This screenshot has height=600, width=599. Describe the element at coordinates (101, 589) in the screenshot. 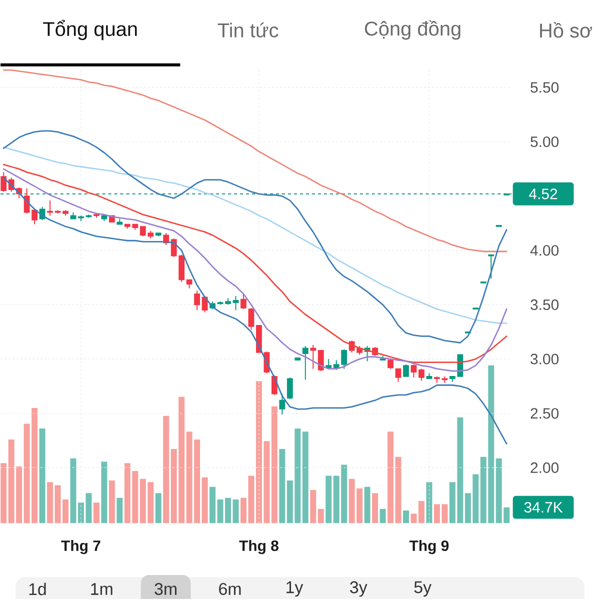

I see `text: 1m` at that location.